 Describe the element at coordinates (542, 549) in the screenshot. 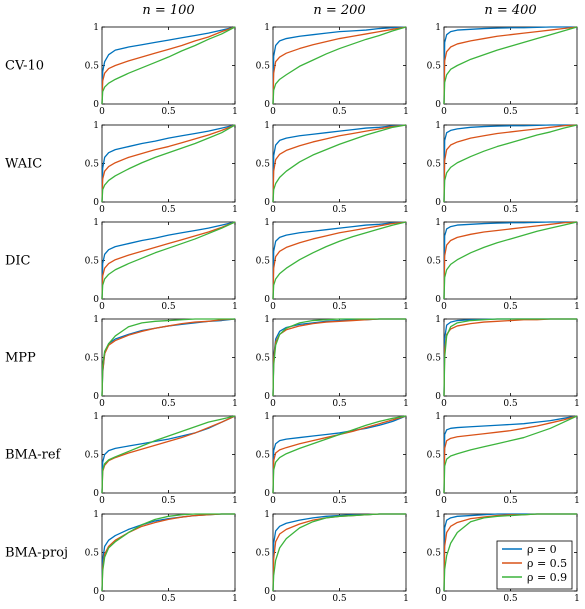

I see `legend-label-0: ρ = 0` at that location.